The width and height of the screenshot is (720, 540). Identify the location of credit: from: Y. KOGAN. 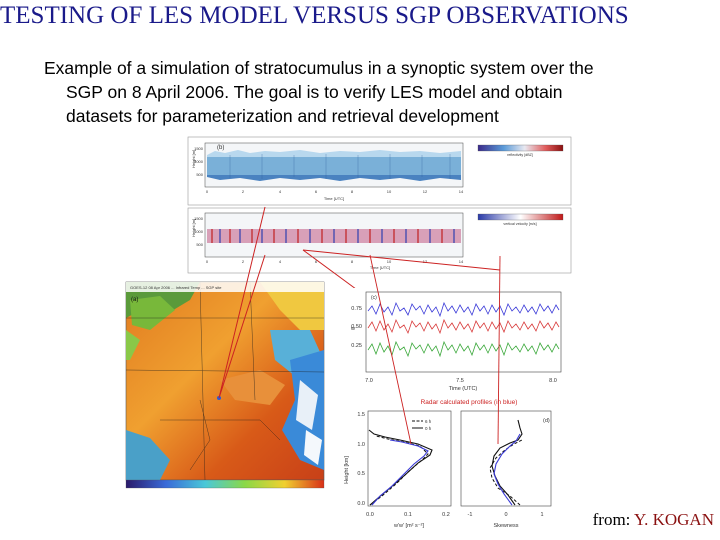
(653, 520).